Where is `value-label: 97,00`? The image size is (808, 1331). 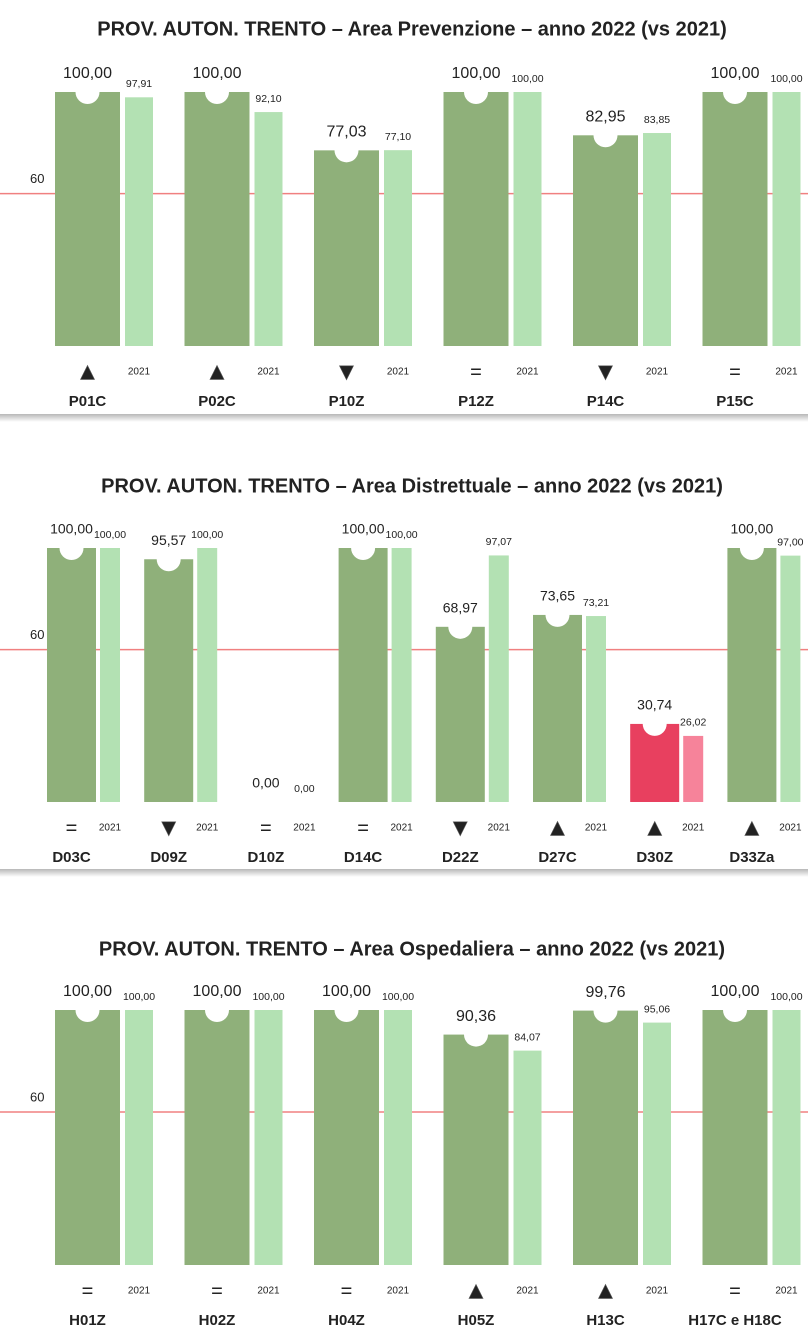 value-label: 97,00 is located at coordinates (790, 542).